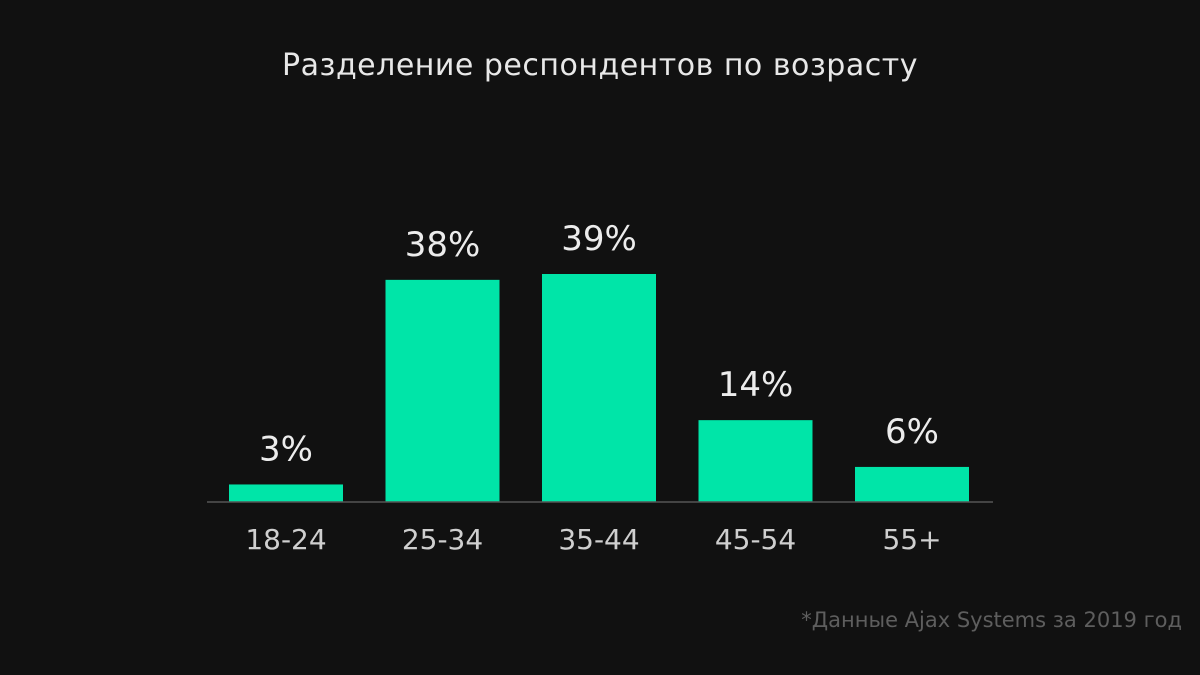 This screenshot has width=1200, height=675. Describe the element at coordinates (755, 539) in the screenshot. I see `category-label-45-54: 45-54` at that location.